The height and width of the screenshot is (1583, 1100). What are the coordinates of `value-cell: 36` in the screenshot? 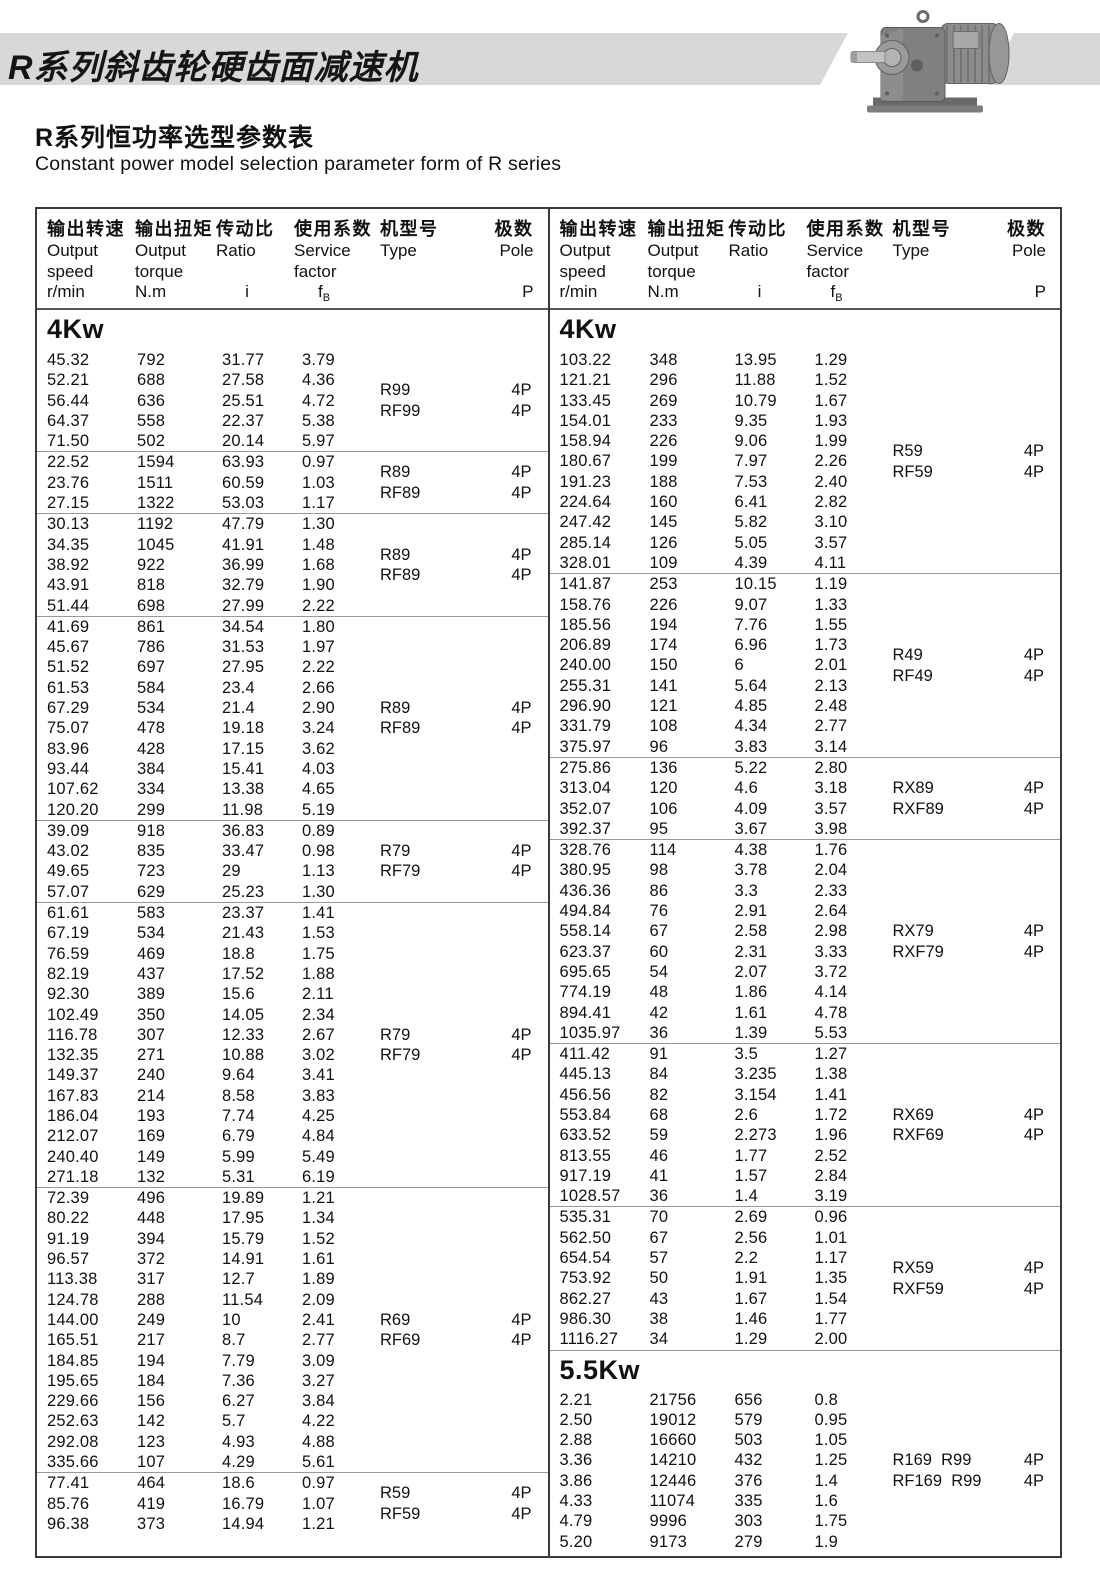 It's located at (659, 1032).